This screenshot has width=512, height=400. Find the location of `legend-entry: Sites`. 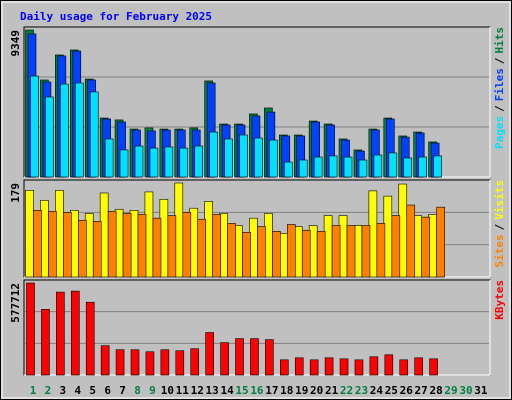

legend-entry: Sites is located at coordinates (499, 250).